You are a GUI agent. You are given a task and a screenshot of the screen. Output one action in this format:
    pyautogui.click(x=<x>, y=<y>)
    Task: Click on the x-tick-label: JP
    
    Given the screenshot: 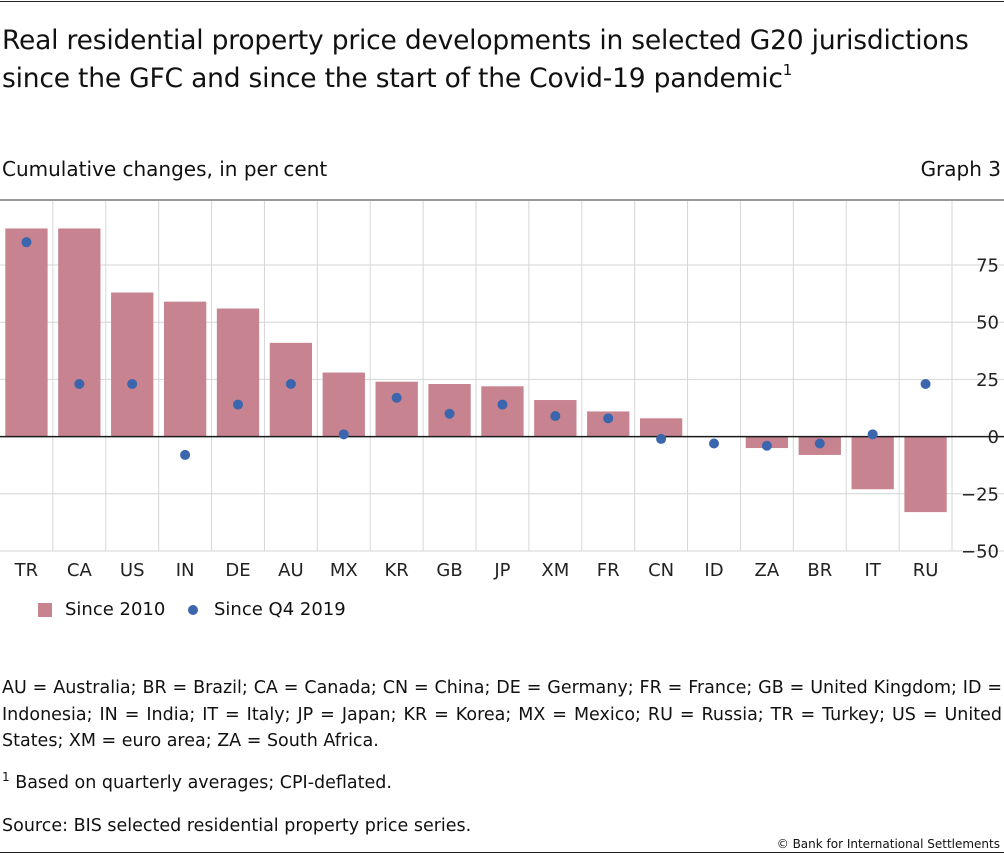 What is the action you would take?
    pyautogui.click(x=501, y=570)
    